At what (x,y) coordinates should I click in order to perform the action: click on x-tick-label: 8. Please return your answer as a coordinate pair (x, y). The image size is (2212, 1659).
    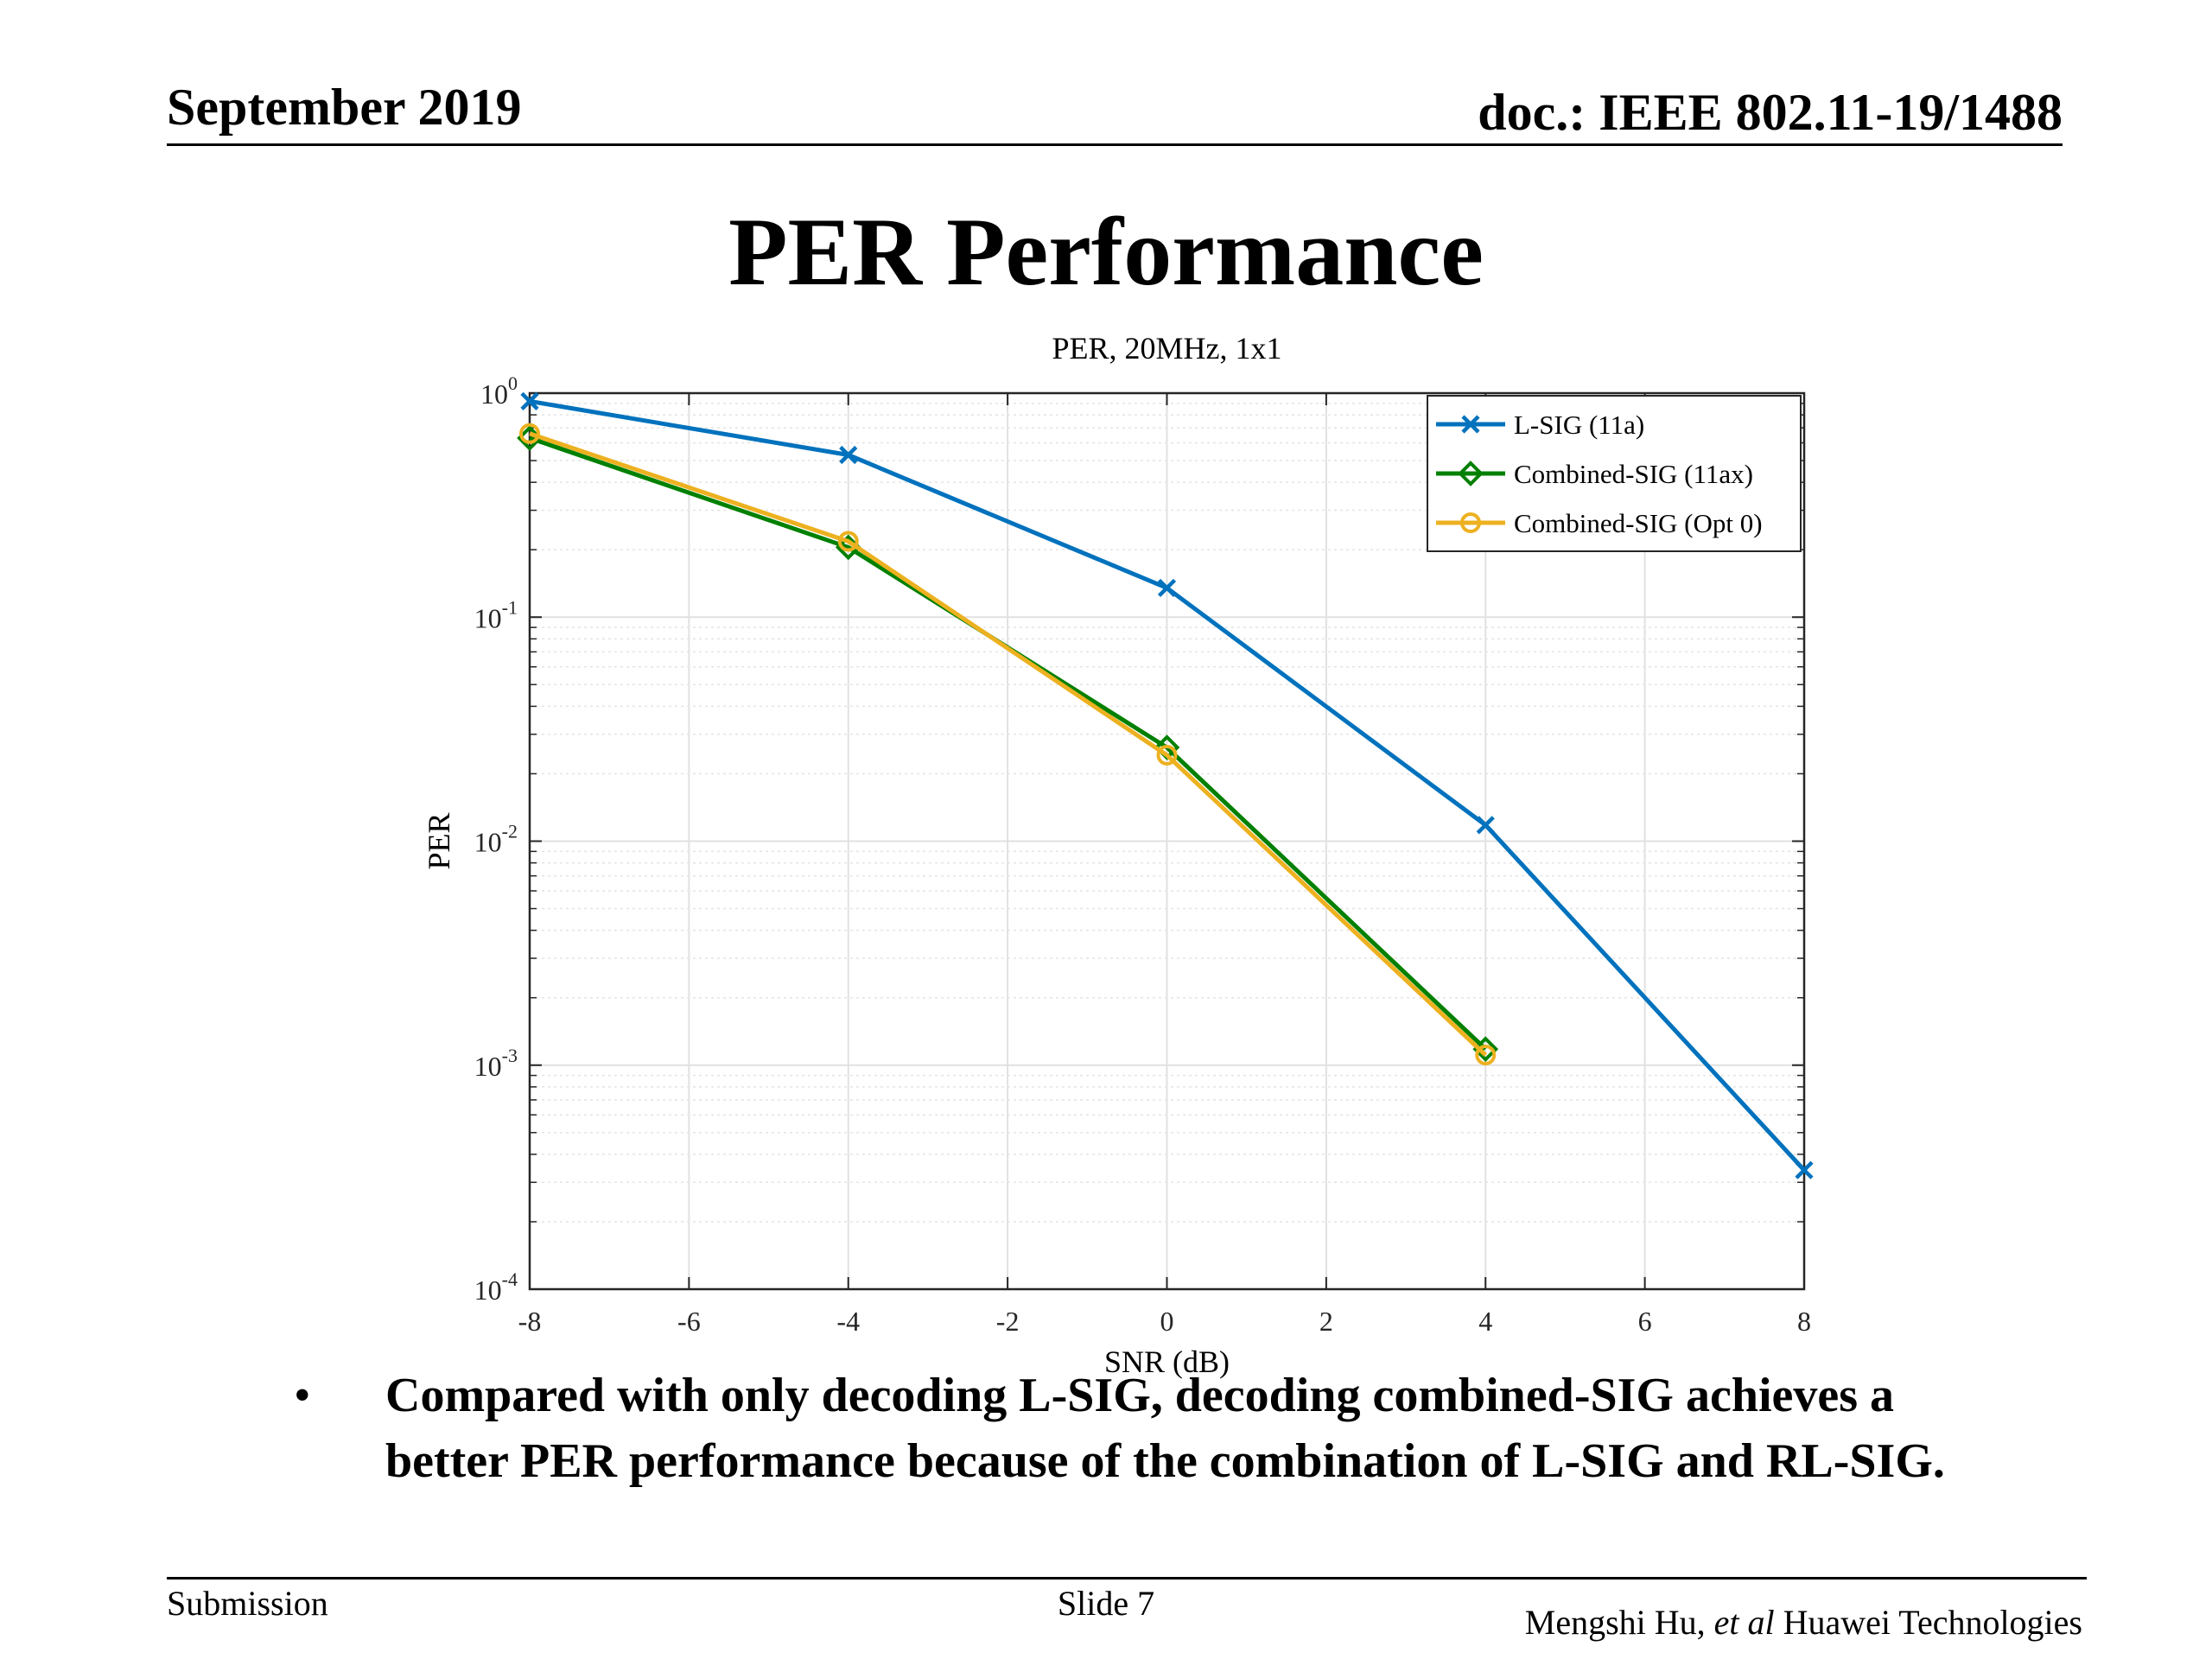
    Looking at the image, I should click on (1804, 1321).